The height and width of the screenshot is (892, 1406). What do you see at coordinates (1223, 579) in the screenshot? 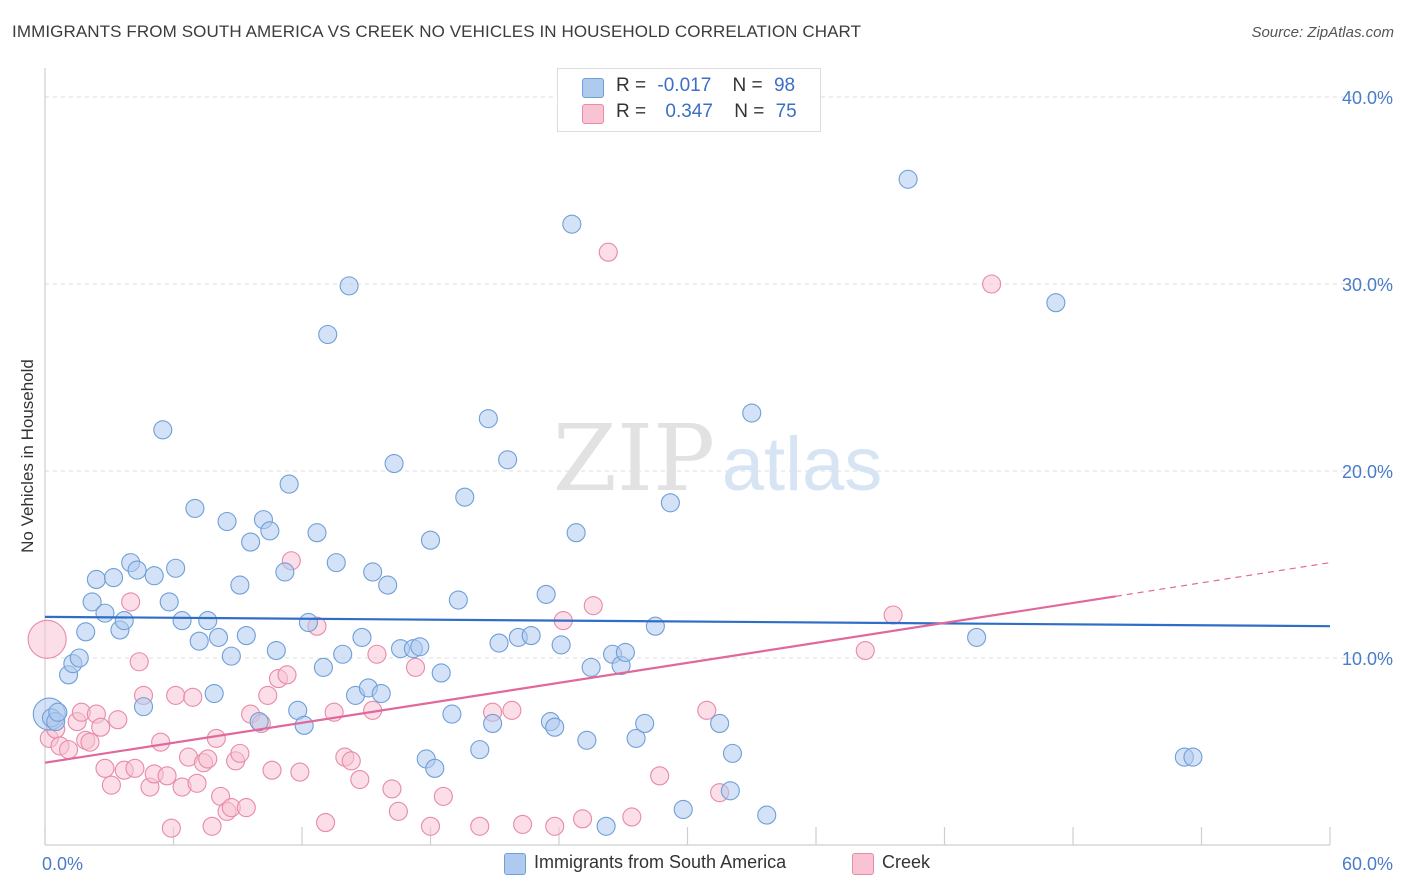
I see `creek-trend-extension` at bounding box center [1223, 579].